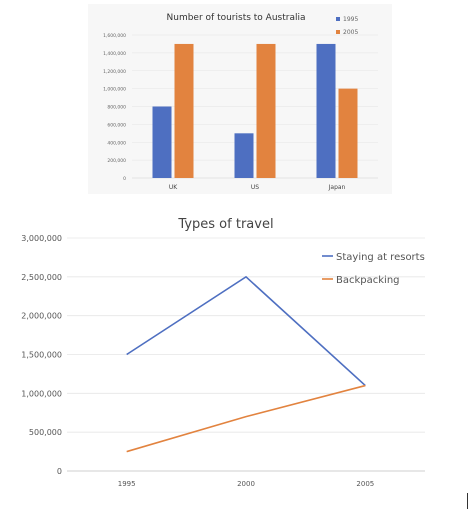 Image resolution: width=473 pixels, height=512 pixels. I want to click on bar-y-tick-label: 1,000,000, so click(114, 90).